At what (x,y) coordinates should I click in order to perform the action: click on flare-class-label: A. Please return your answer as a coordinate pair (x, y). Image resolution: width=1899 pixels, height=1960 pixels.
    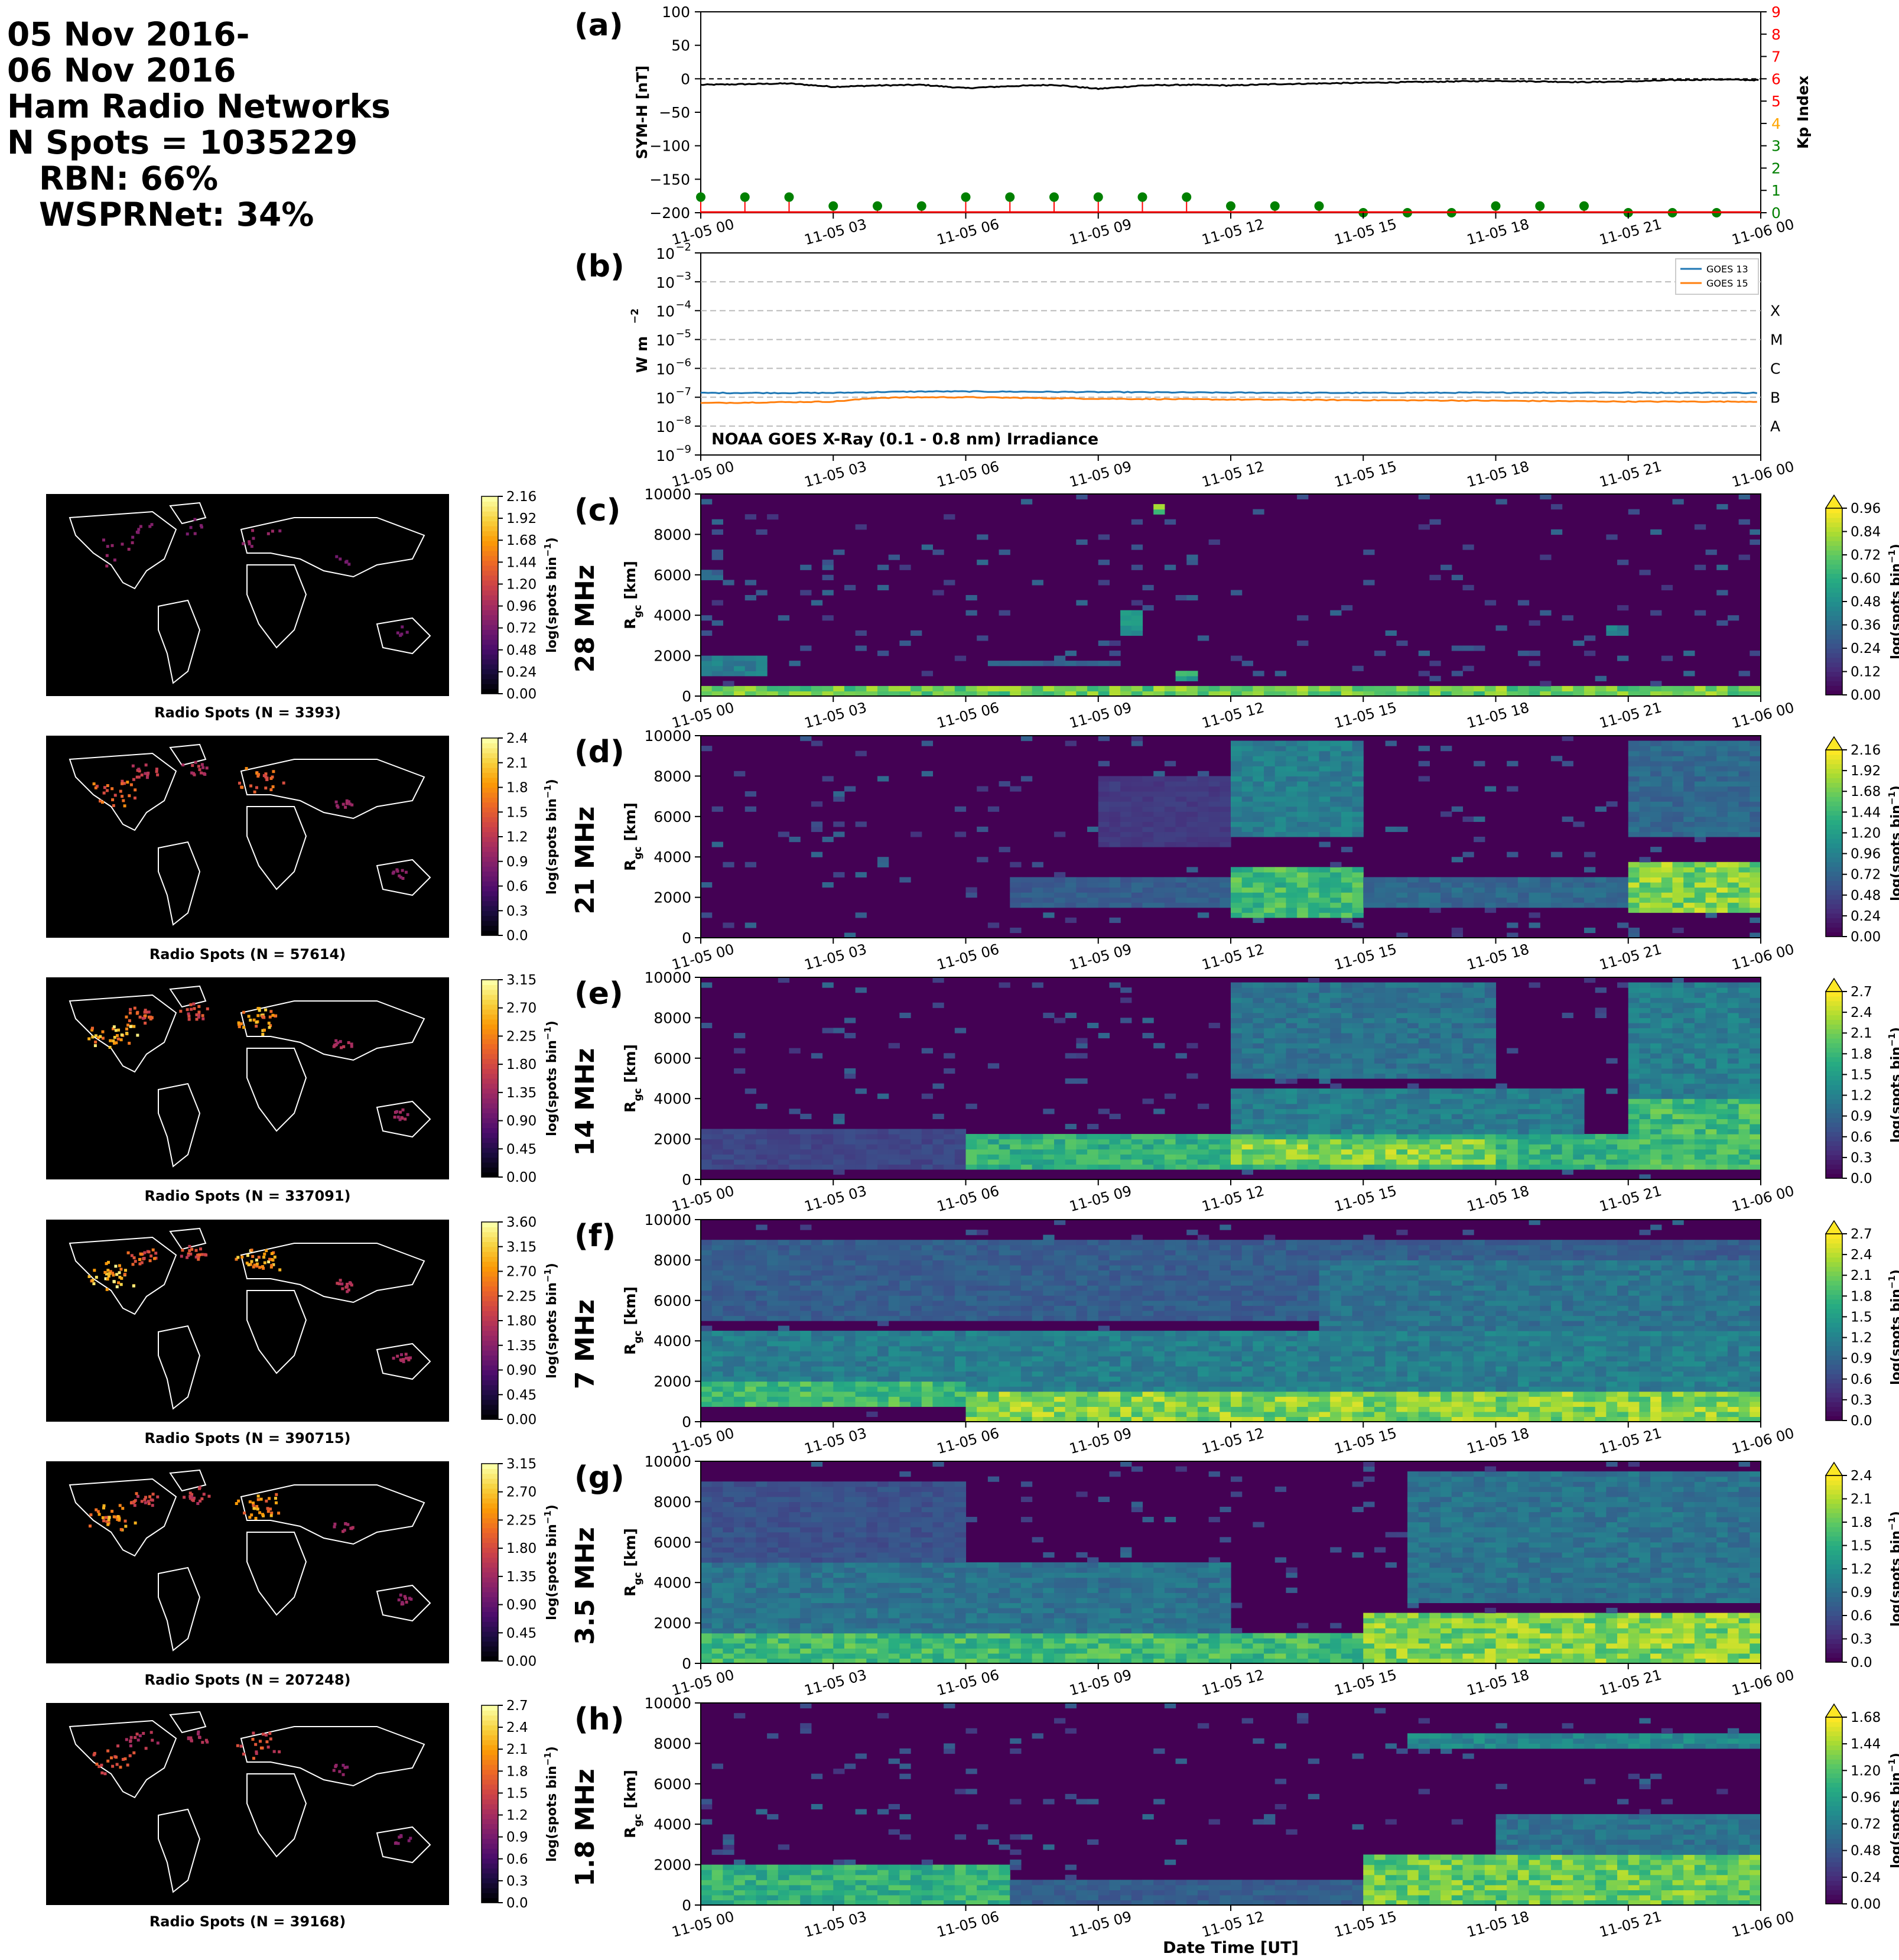
    Looking at the image, I should click on (1775, 426).